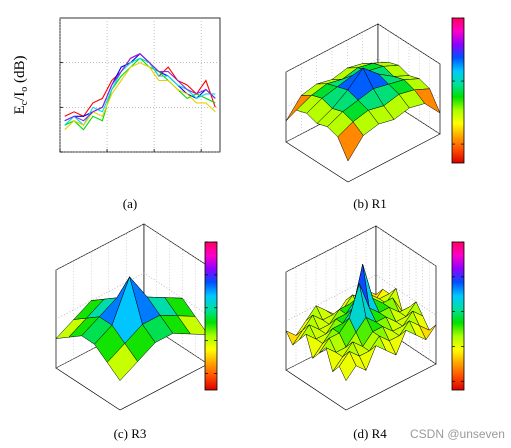  I want to click on y-axis-label-part: /I, so click(20, 96).